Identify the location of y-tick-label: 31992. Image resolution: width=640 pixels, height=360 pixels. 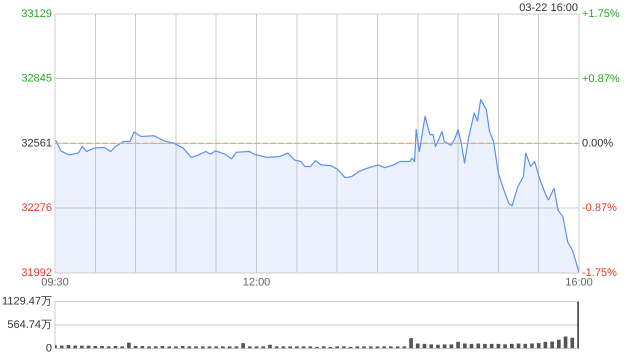
(36, 272).